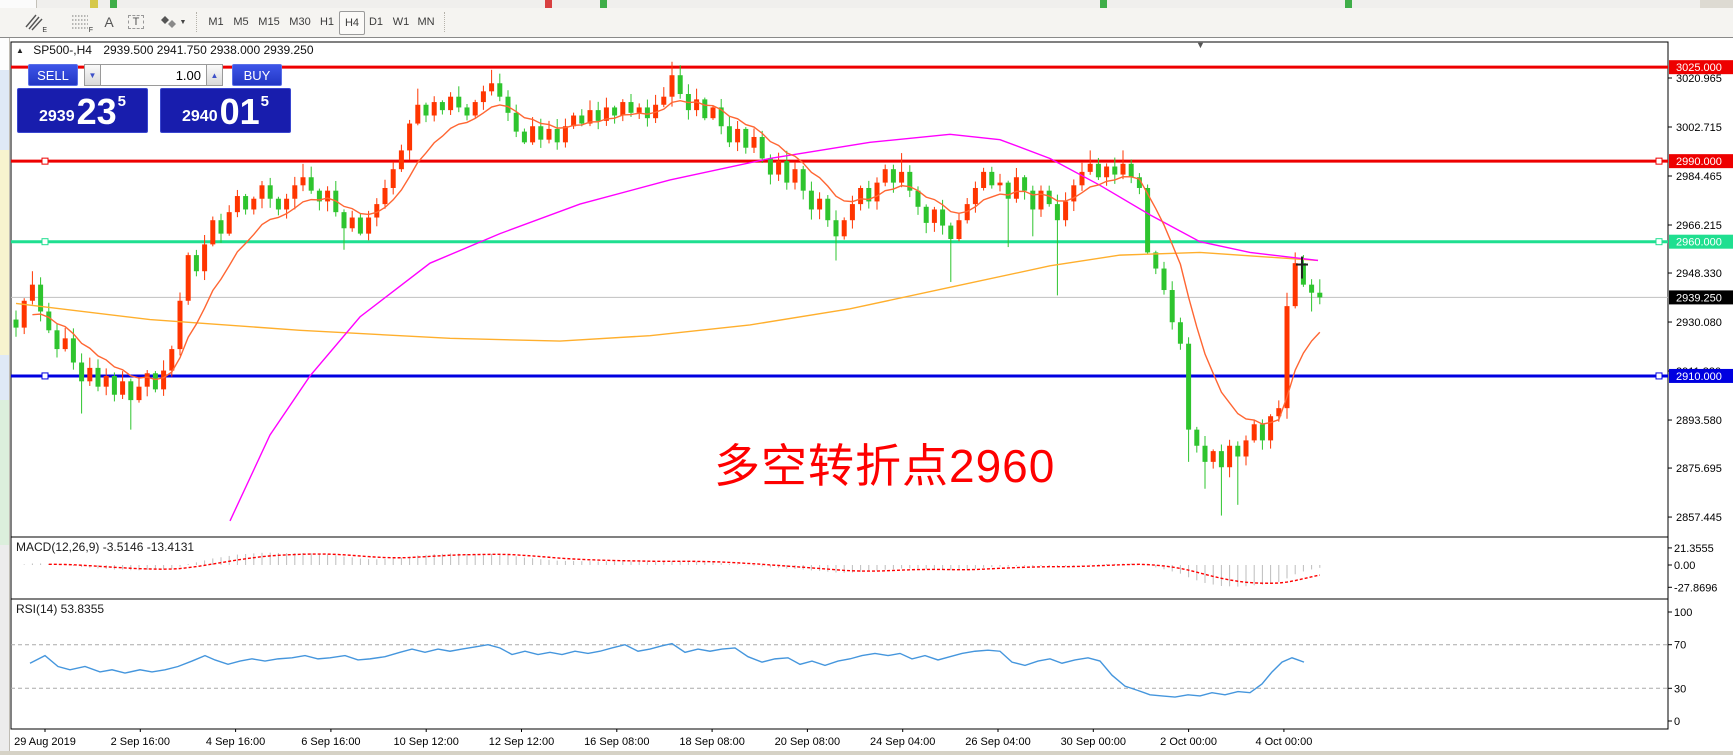  What do you see at coordinates (300, 22) in the screenshot?
I see `timeframe-button-m30: M30` at bounding box center [300, 22].